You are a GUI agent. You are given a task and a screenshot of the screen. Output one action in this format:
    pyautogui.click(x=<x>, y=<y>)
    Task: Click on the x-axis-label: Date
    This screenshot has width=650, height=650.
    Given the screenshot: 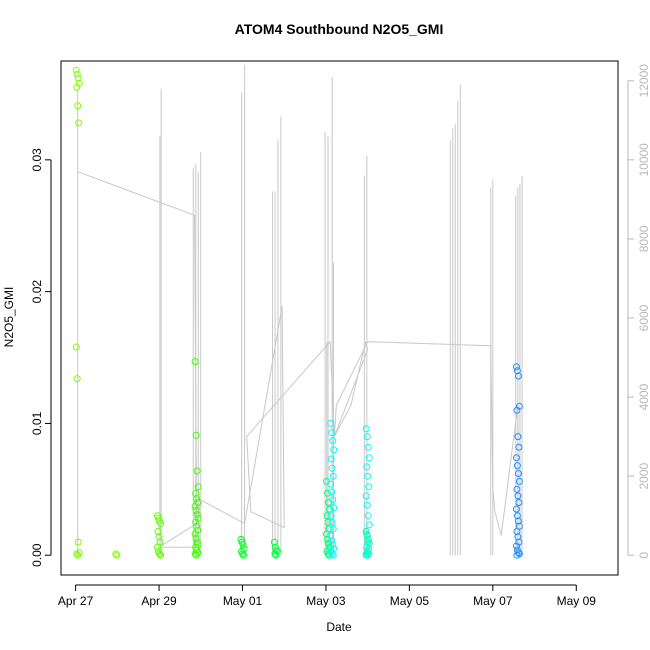 What is the action you would take?
    pyautogui.click(x=339, y=627)
    